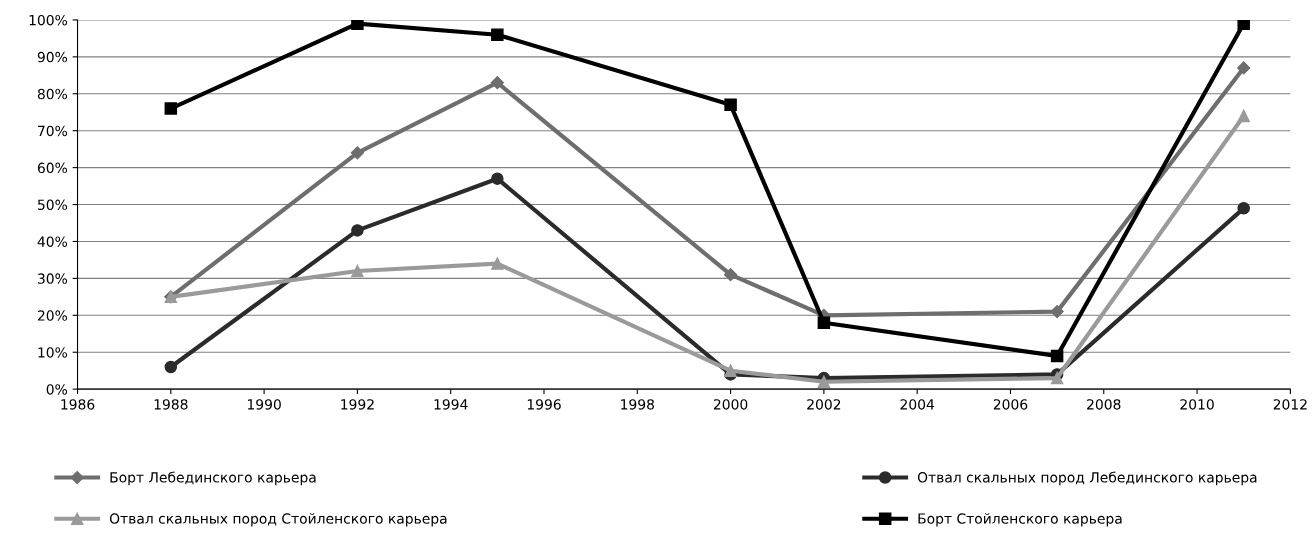 The width and height of the screenshot is (1314, 539). Describe the element at coordinates (544, 404) in the screenshot. I see `x-tick-label: 1996` at that location.